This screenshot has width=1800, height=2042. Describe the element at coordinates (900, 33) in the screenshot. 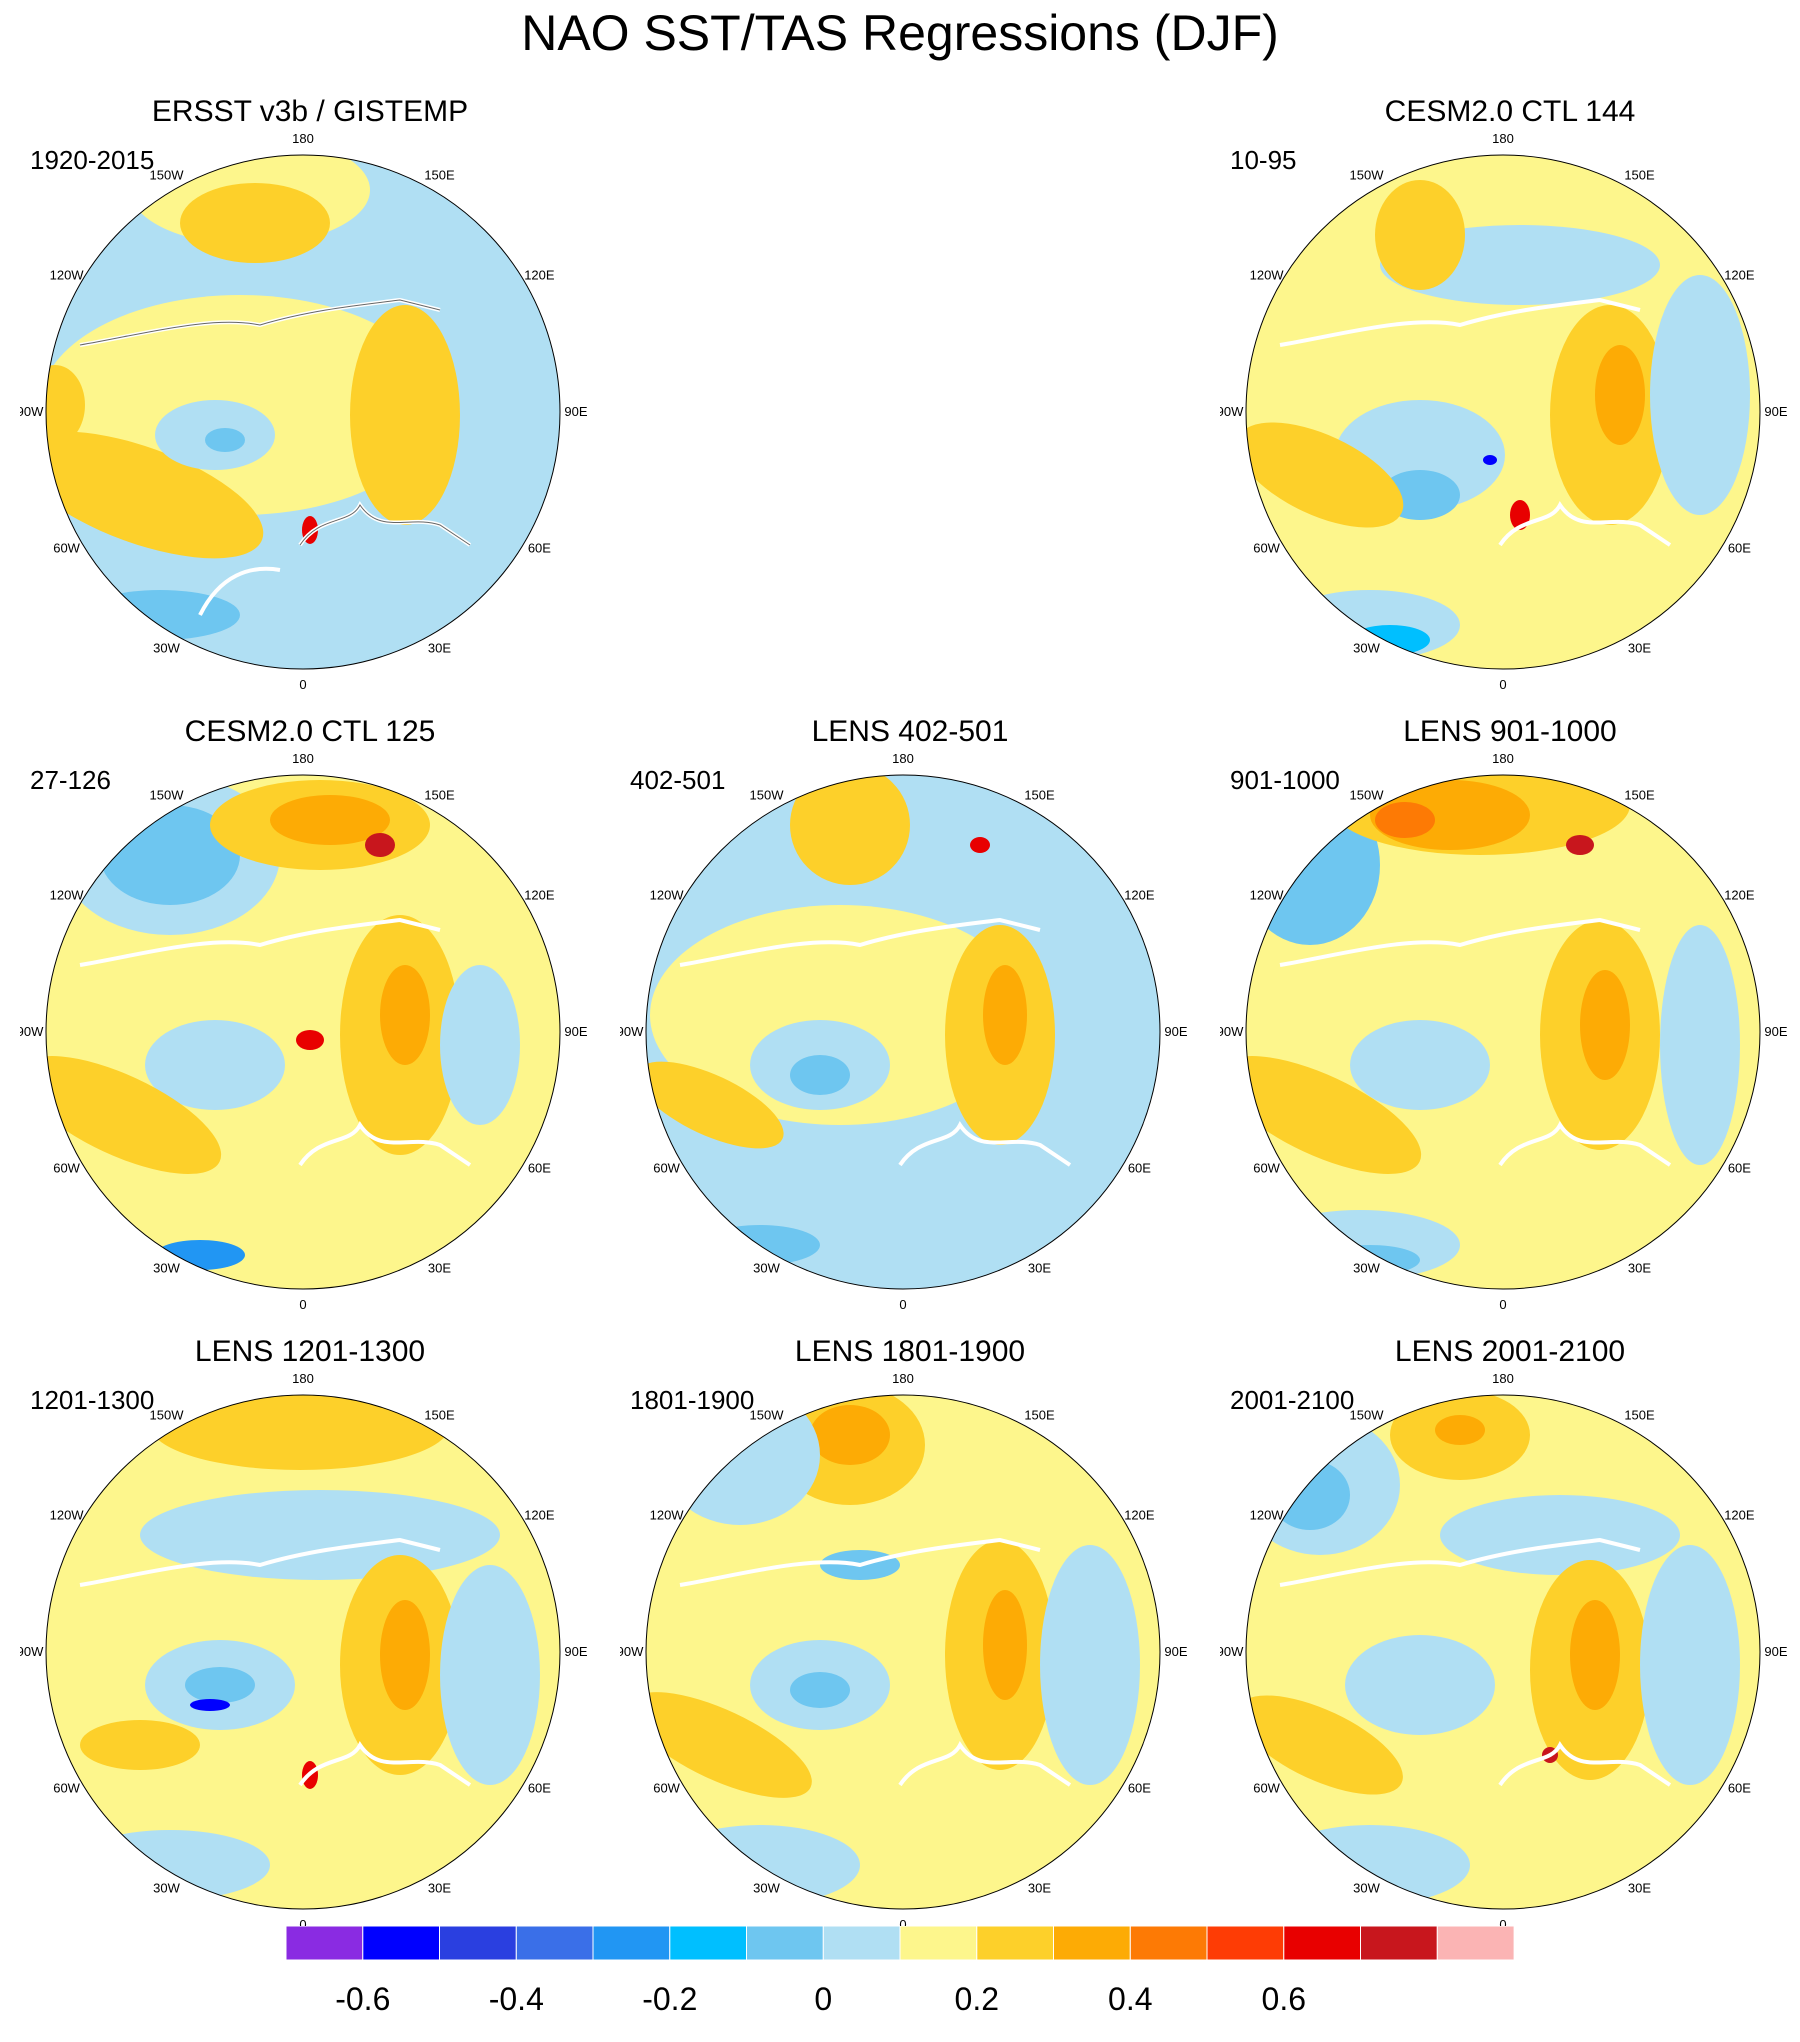

I see `figure-title: NAO SST/TAS Regressions (DJF)` at that location.